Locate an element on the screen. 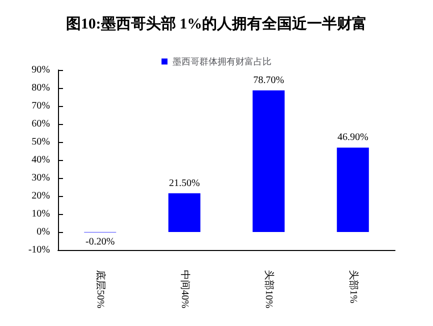 This screenshot has height=326, width=433. y-tick-label: 0% is located at coordinates (43, 232).